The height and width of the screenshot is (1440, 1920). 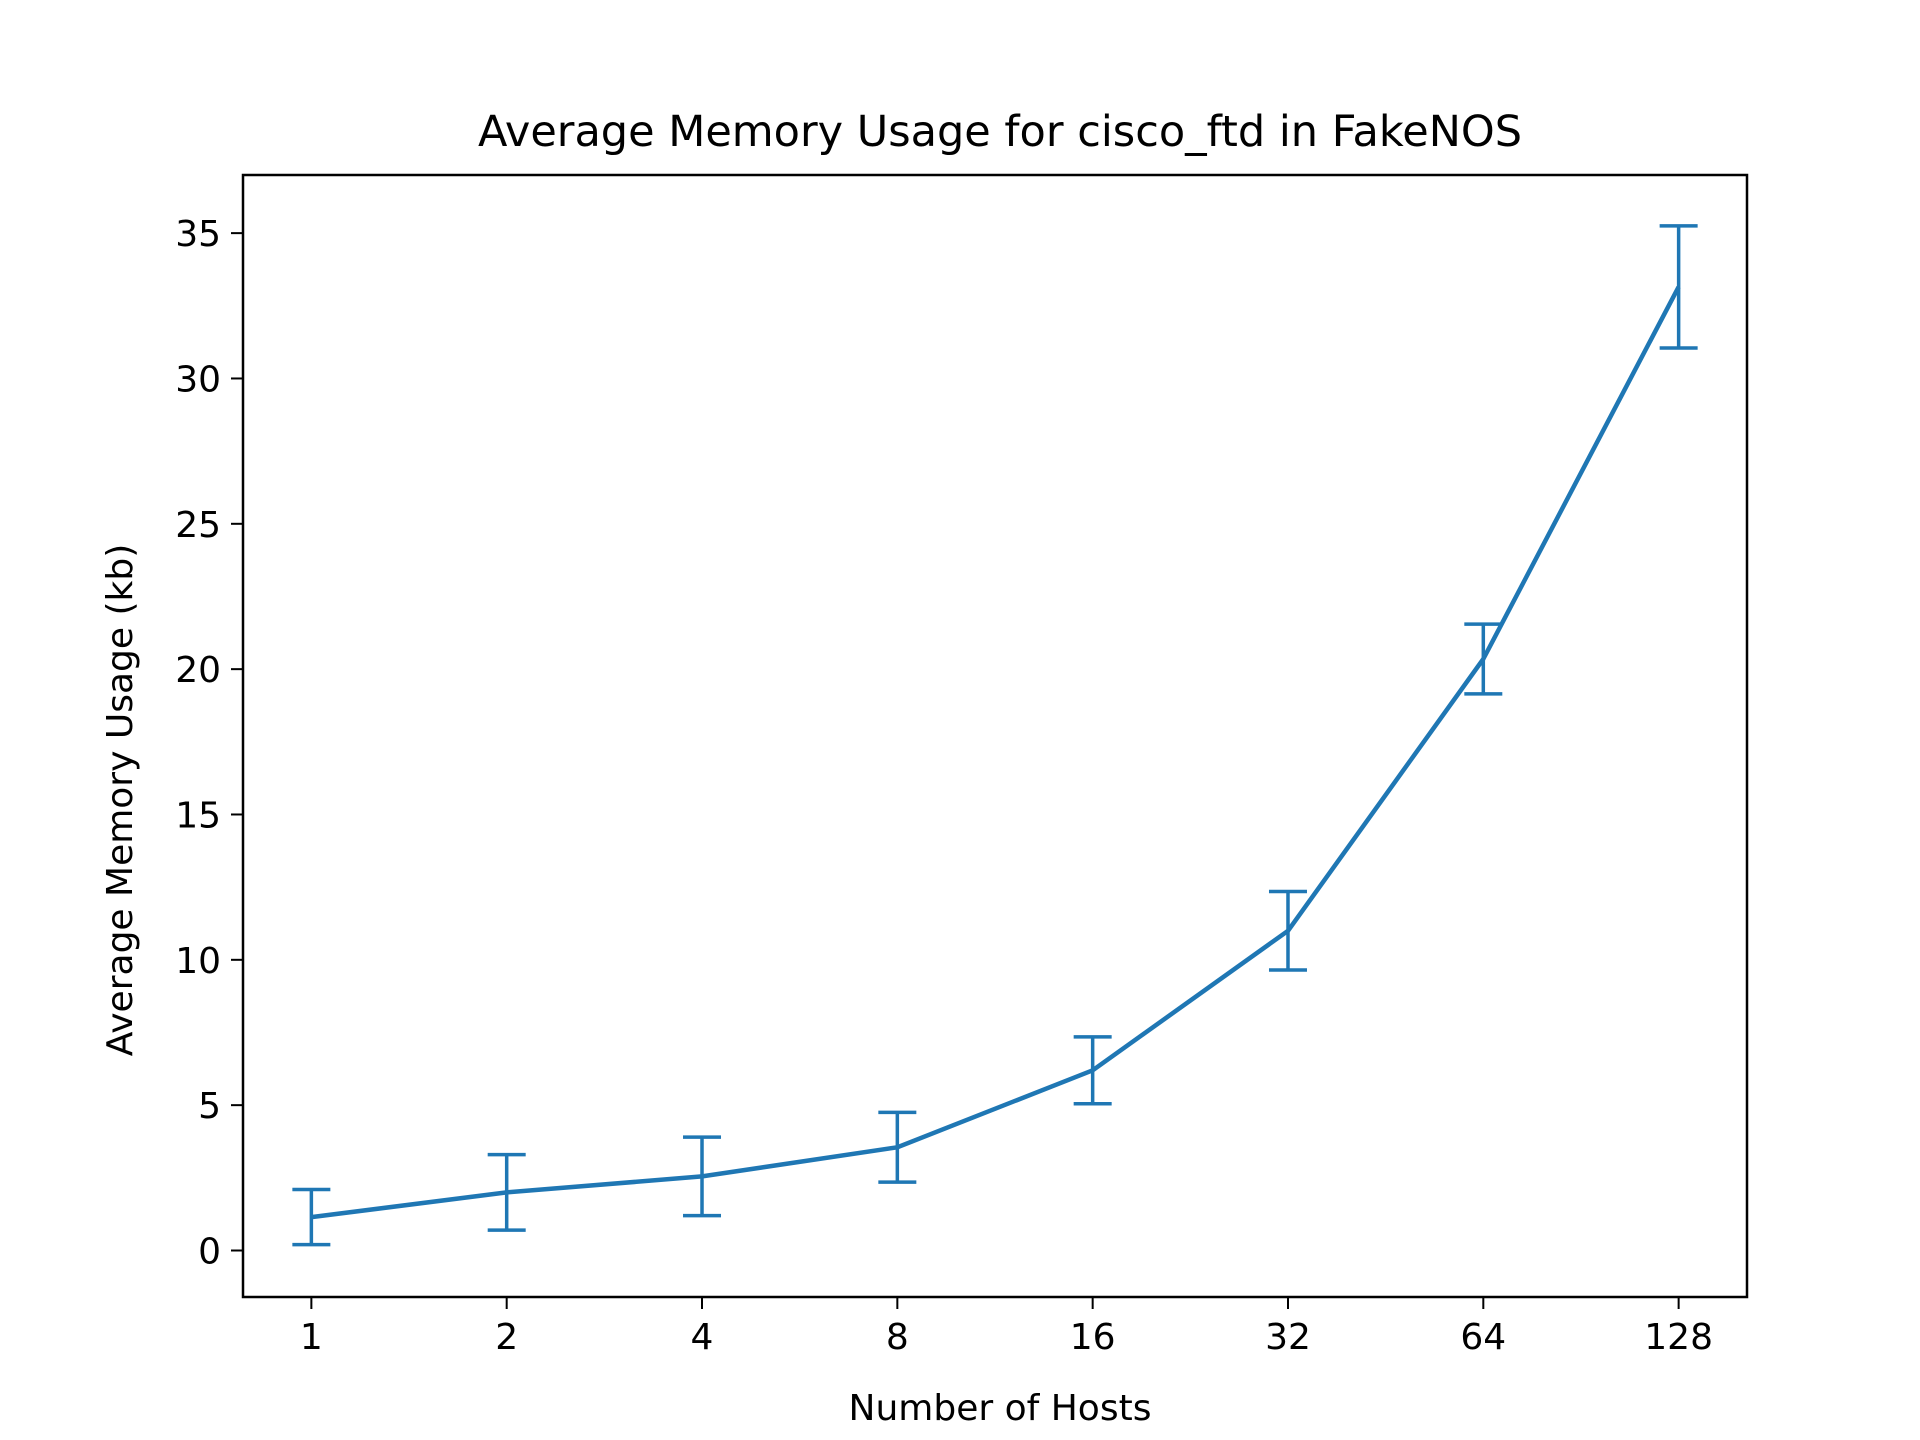 What do you see at coordinates (702, 1337) in the screenshot?
I see `x-tick-label: 4` at bounding box center [702, 1337].